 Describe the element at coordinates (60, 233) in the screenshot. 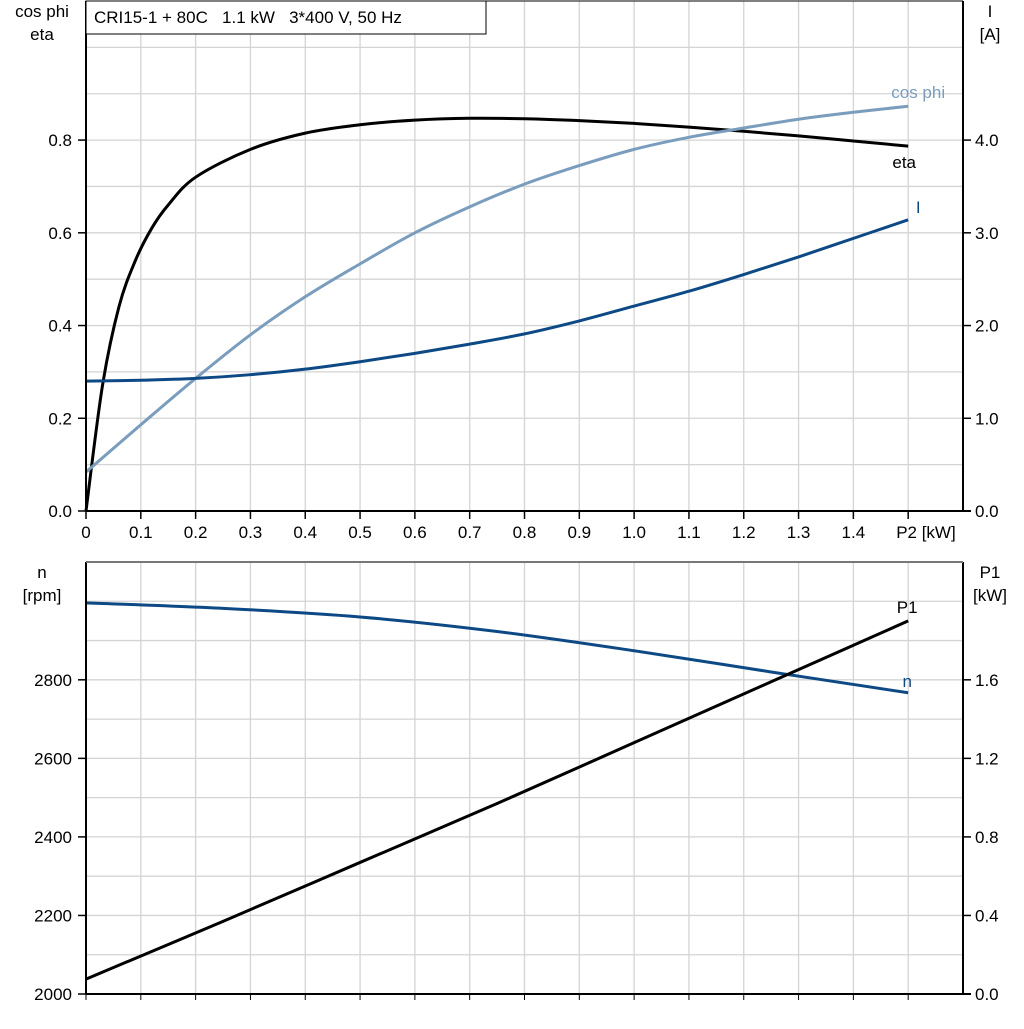

I see `left-tick-label: 0.6` at that location.